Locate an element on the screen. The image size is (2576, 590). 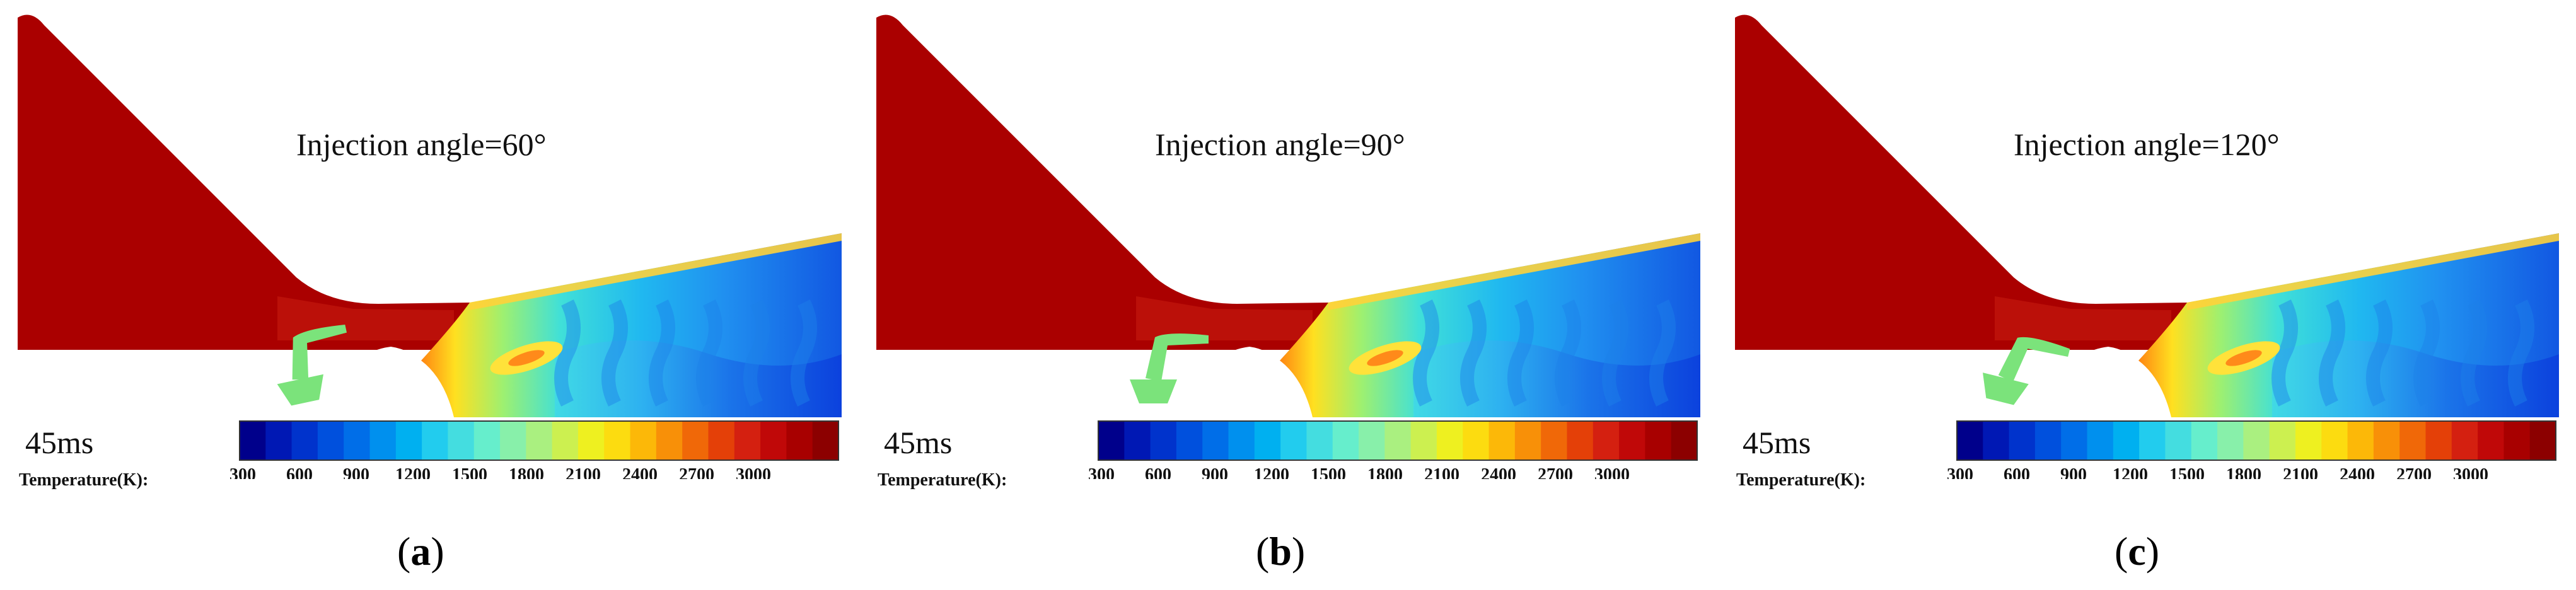
colorbar-tick-label: 600 is located at coordinates (2017, 472).